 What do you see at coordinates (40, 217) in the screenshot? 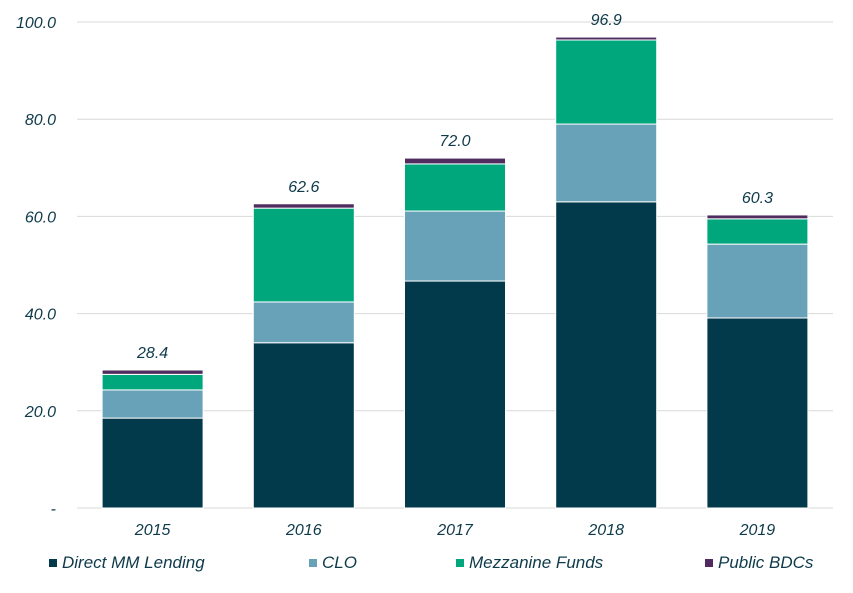
I see `y-tick-label: 60.0` at bounding box center [40, 217].